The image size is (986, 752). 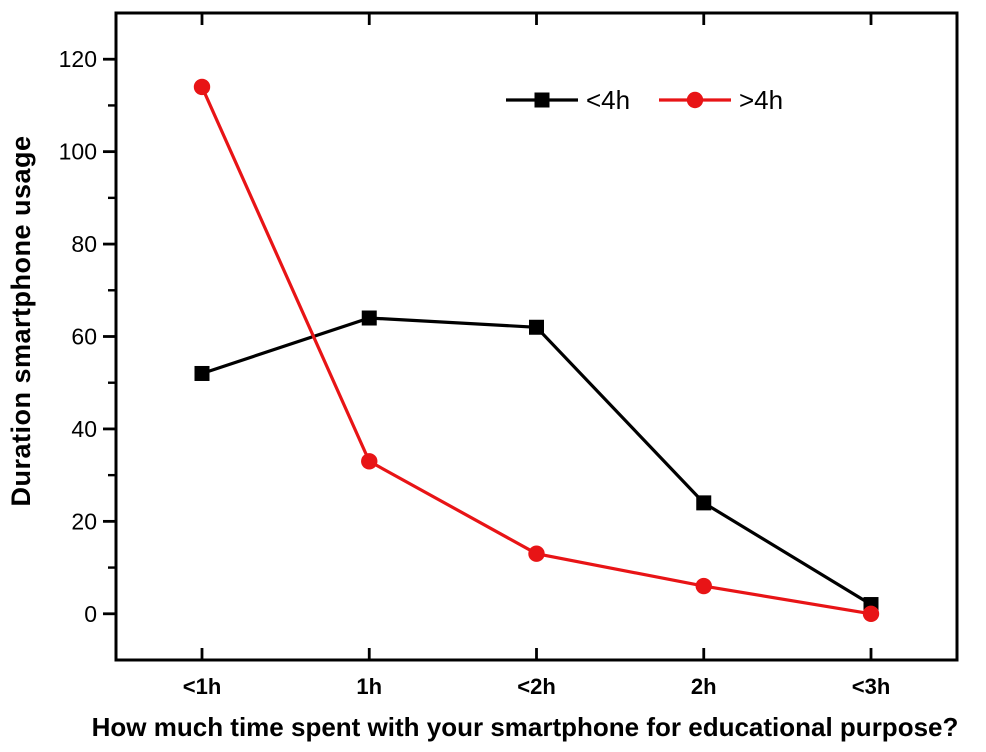 What do you see at coordinates (90, 614) in the screenshot?
I see `y-tick-label: 0` at bounding box center [90, 614].